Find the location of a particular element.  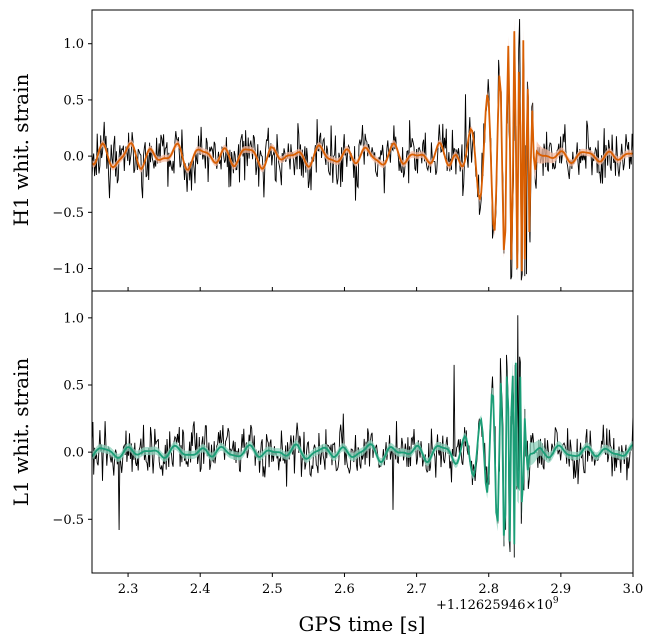

x-offset-base: +1.12625946×10 is located at coordinates (494, 605).